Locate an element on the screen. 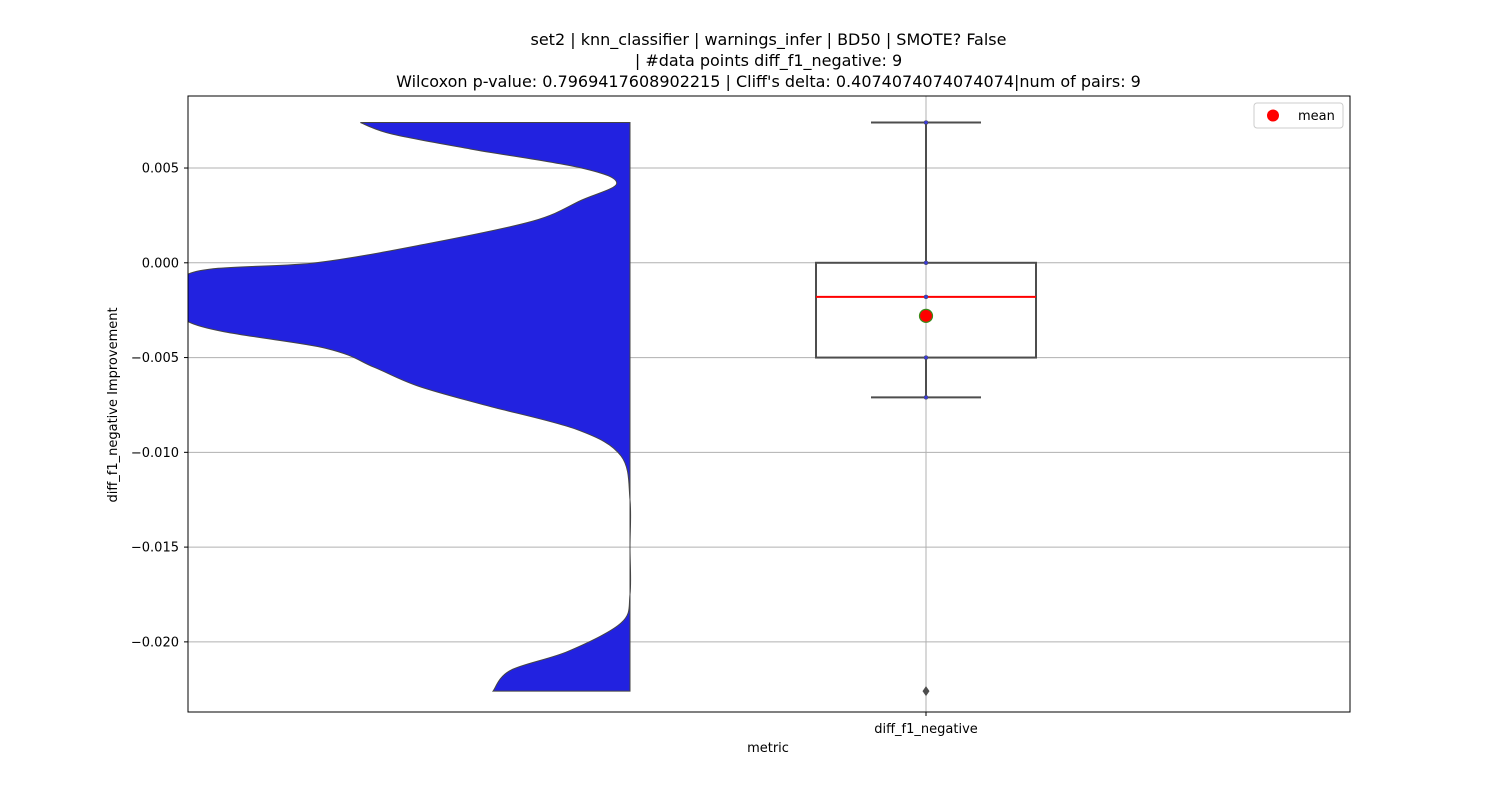 This screenshot has width=1500, height=800. y-axis-label: diff_f1_negative Improvement is located at coordinates (113, 404).